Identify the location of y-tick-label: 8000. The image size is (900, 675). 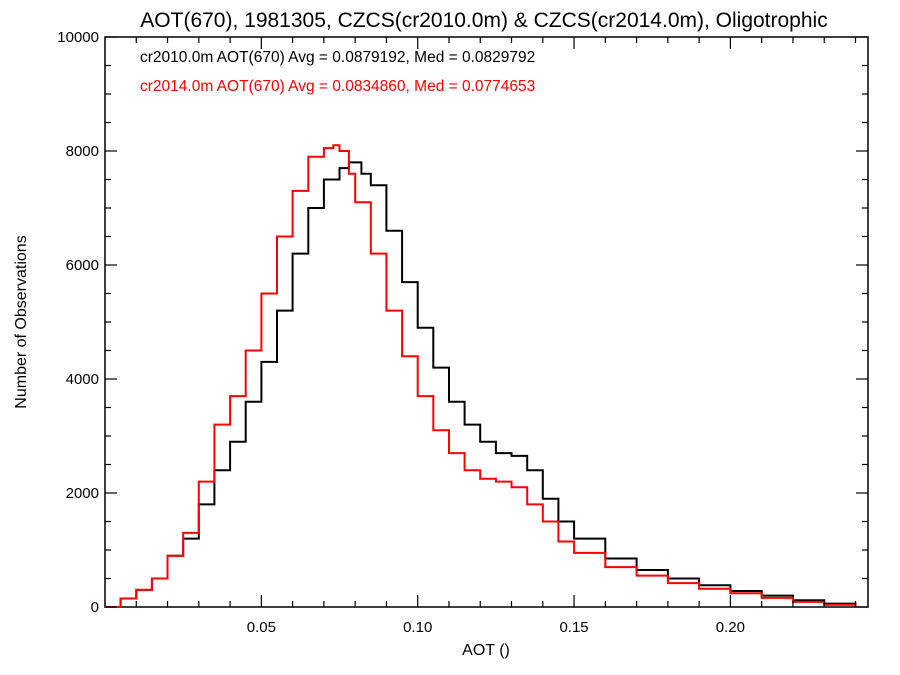
(82, 151).